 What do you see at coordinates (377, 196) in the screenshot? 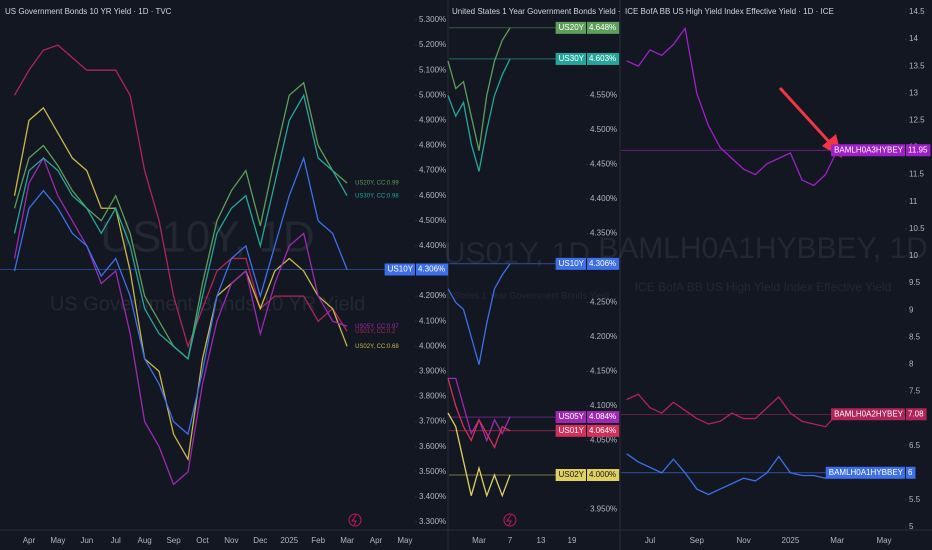
I see `series-name: US30Y, CC:0.98` at bounding box center [377, 196].